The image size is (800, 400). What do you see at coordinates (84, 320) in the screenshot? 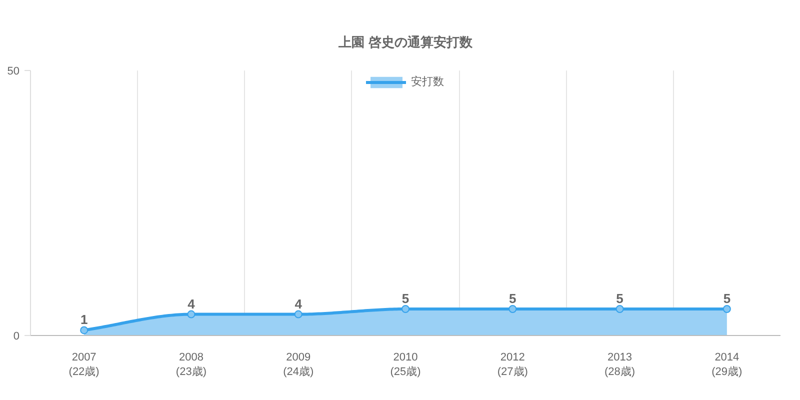
I see `data-label: 1` at bounding box center [84, 320].